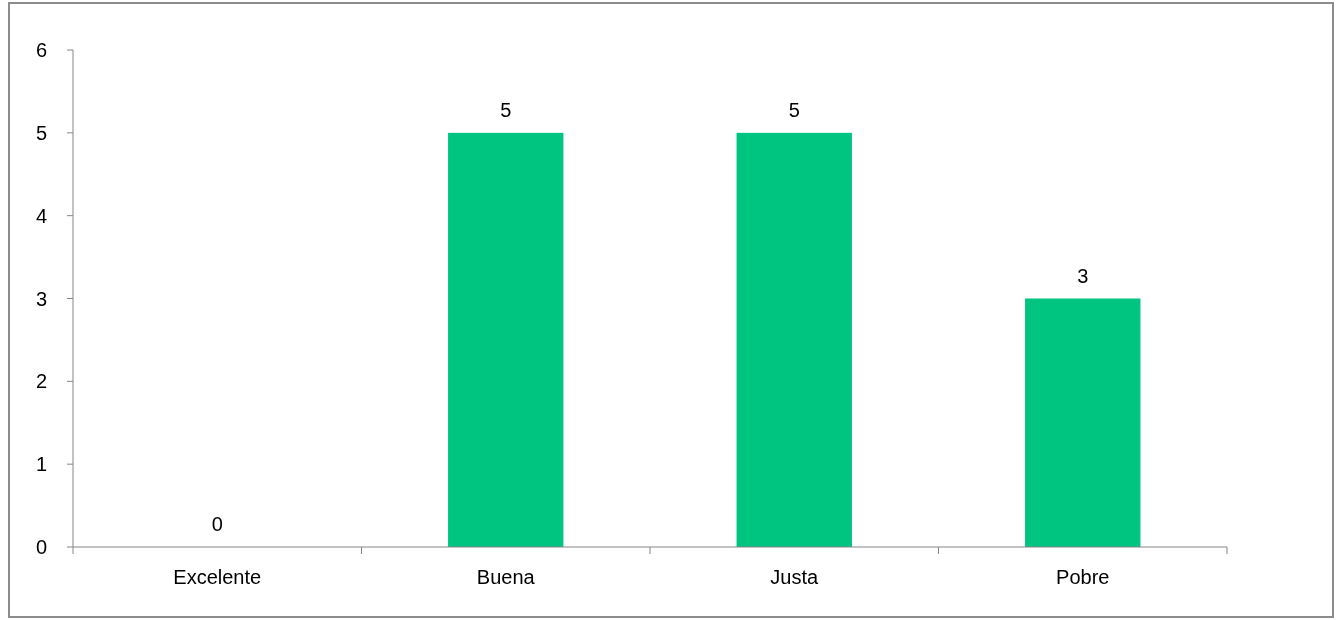 This screenshot has width=1336, height=620. I want to click on y-tick-label: 2, so click(41, 381).